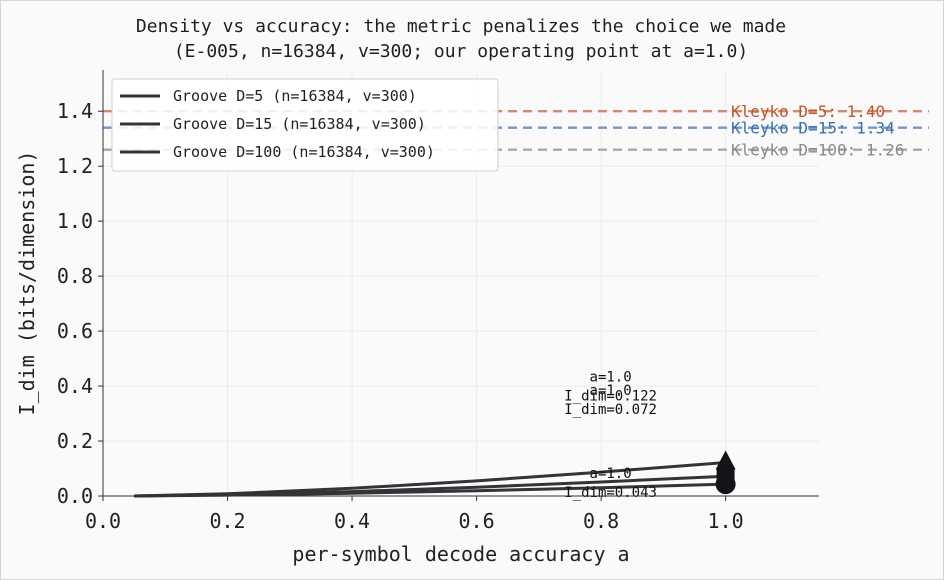 This screenshot has height=580, width=944. I want to click on y-tick-label: 1.0, so click(75, 221).